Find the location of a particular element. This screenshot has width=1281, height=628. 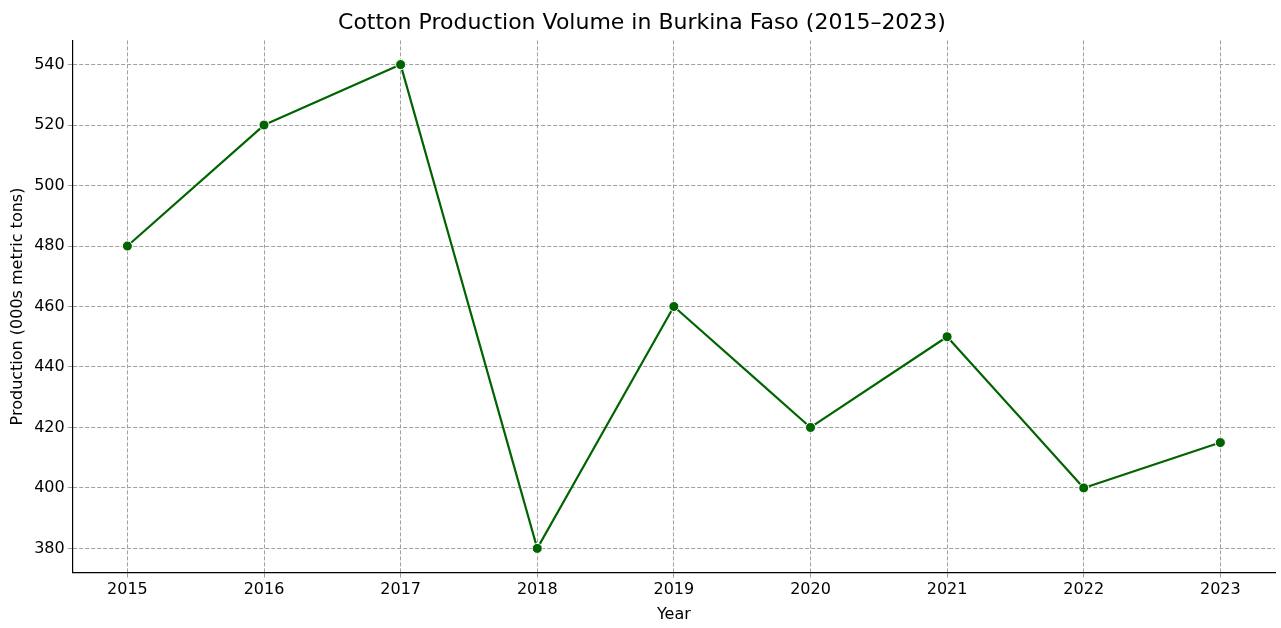

y-axis-title: Production (000s metric tons) is located at coordinates (16, 306).